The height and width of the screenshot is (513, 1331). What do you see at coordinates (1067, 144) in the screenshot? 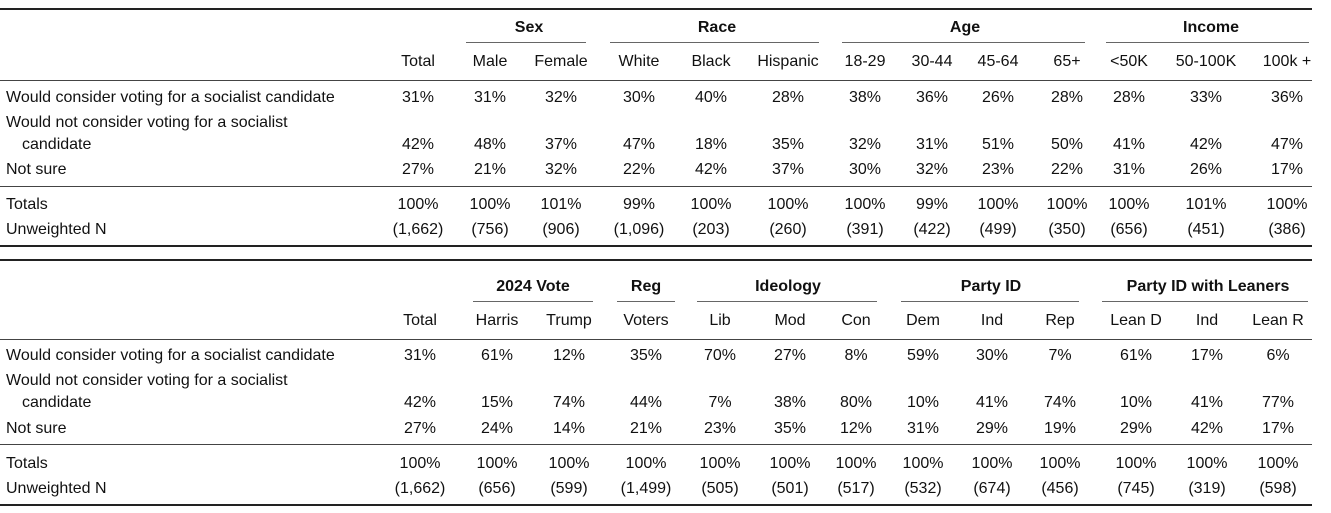
I see `table-cell: 50%` at bounding box center [1067, 144].